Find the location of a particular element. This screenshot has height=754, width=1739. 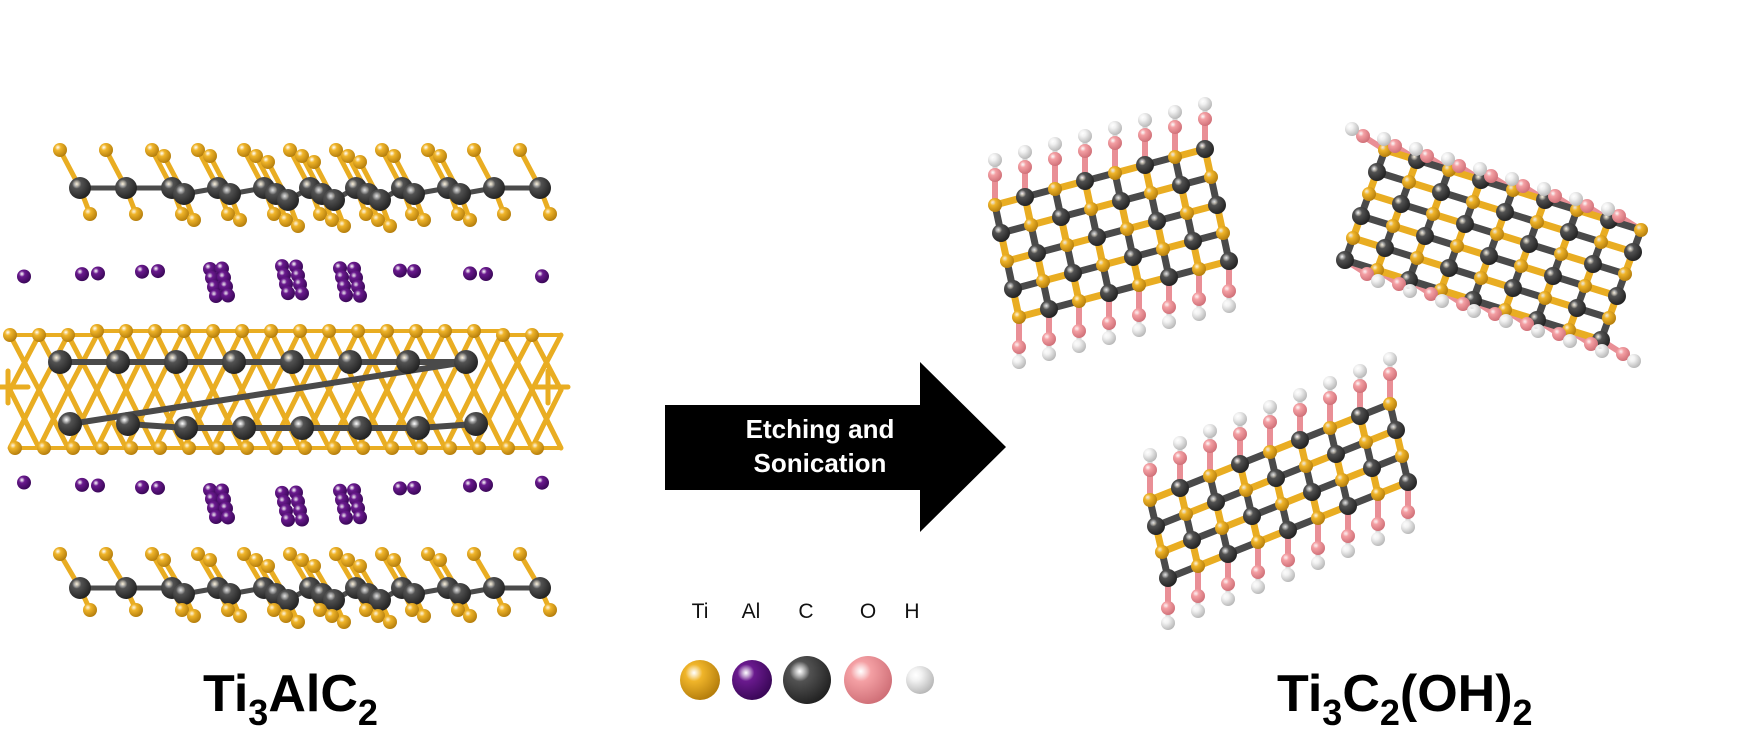

reactant-formula-part: 2 is located at coordinates (367, 712).